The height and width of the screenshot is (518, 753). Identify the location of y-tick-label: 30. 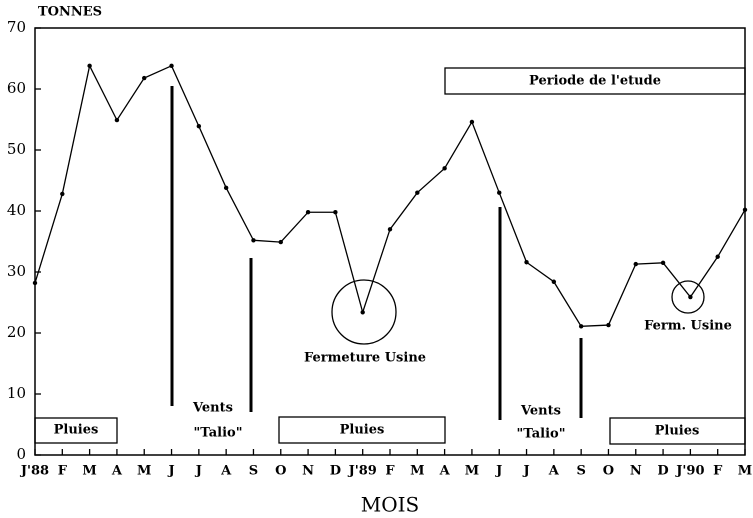
(16, 271).